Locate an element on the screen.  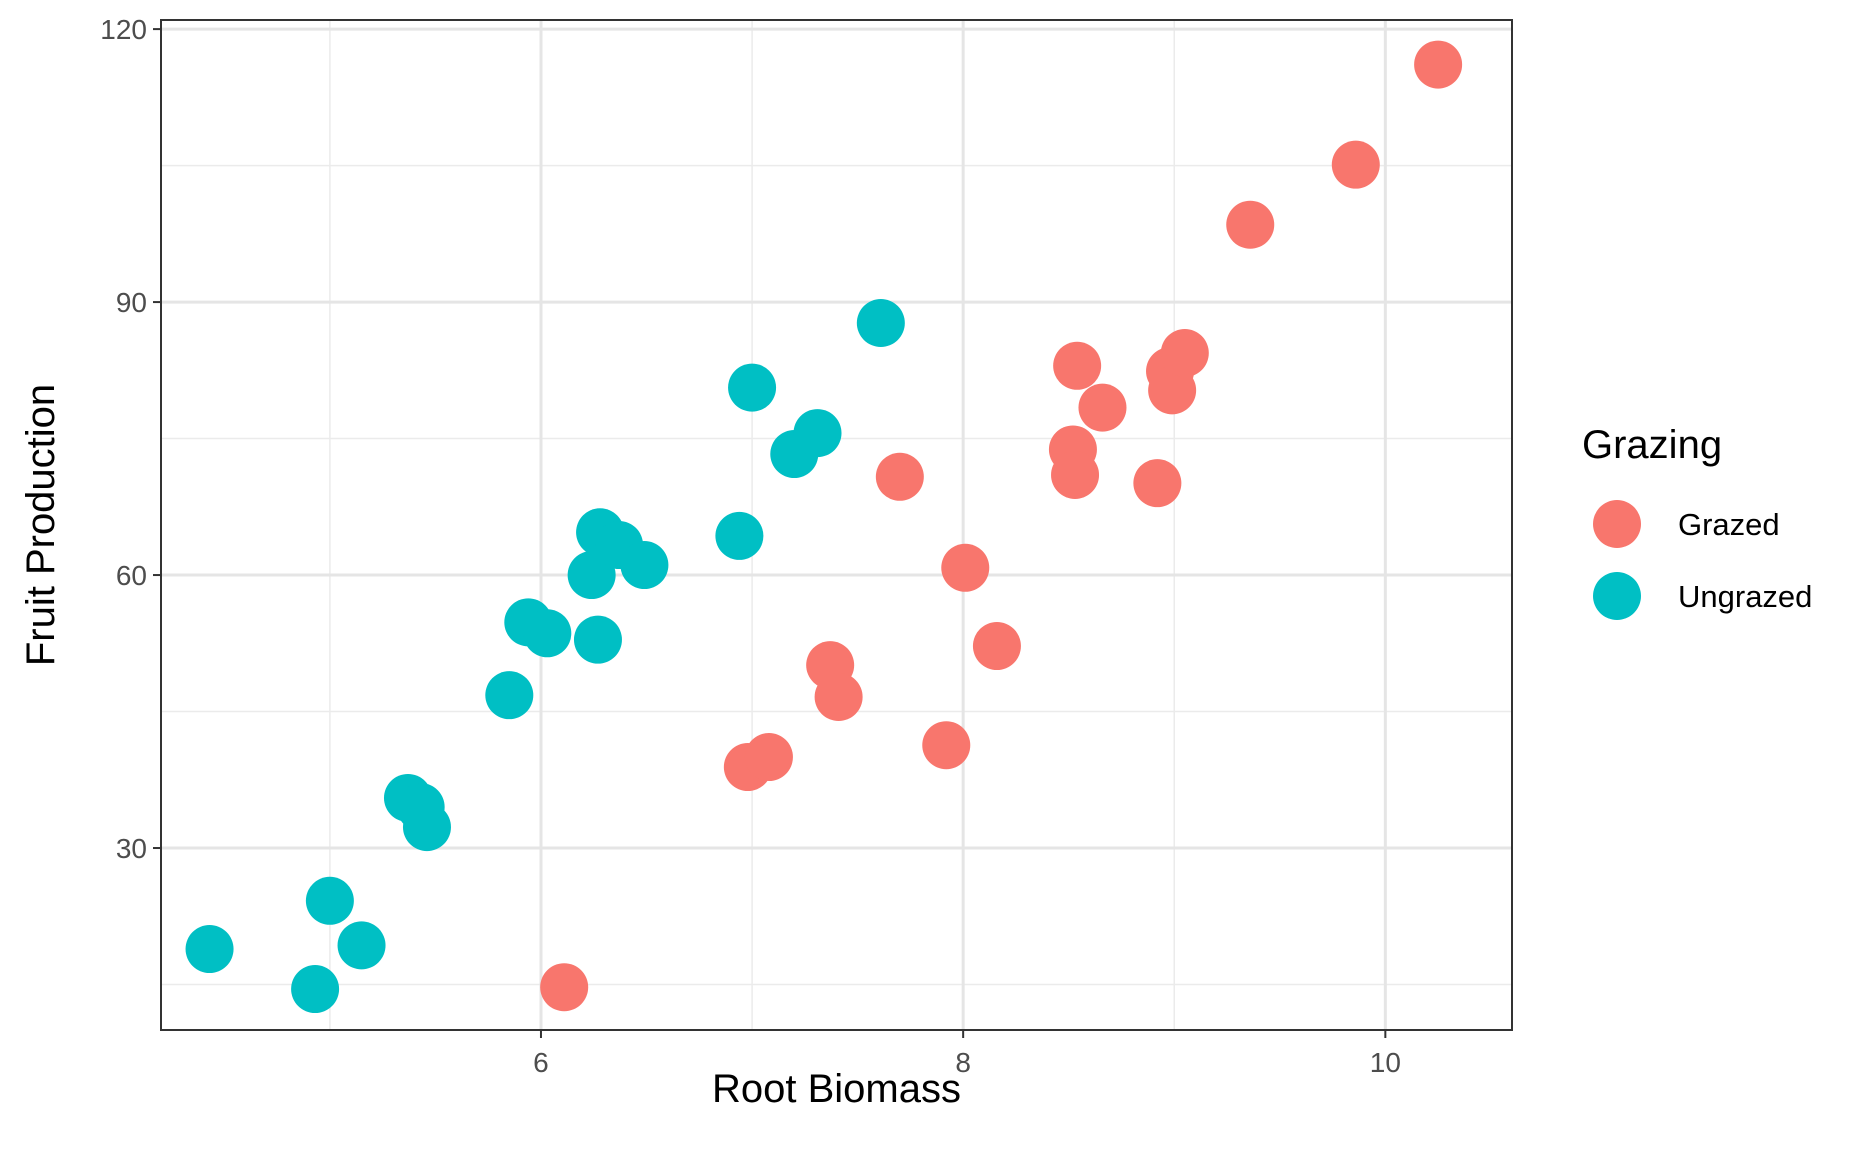
y-tick-label: 120 is located at coordinates (123, 29).